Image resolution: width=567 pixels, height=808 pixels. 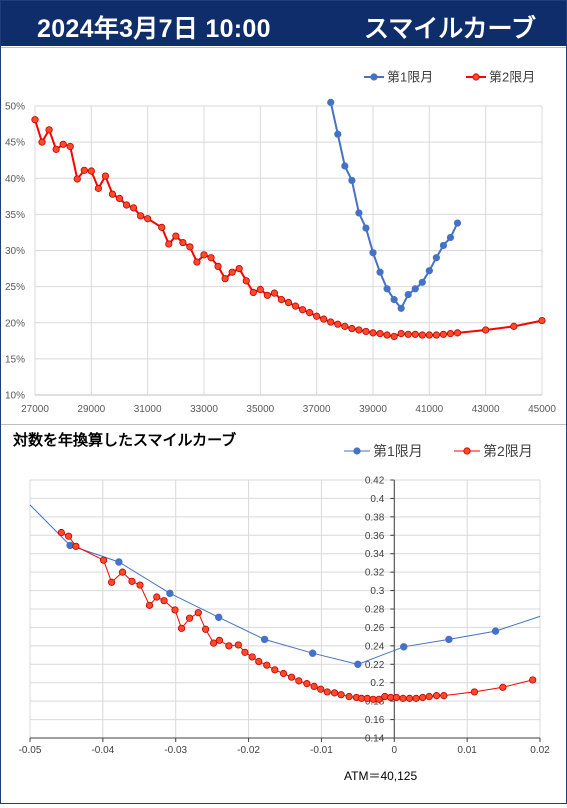 What do you see at coordinates (449, 29) in the screenshot?
I see `header-title: スマイルカーブ` at bounding box center [449, 29].